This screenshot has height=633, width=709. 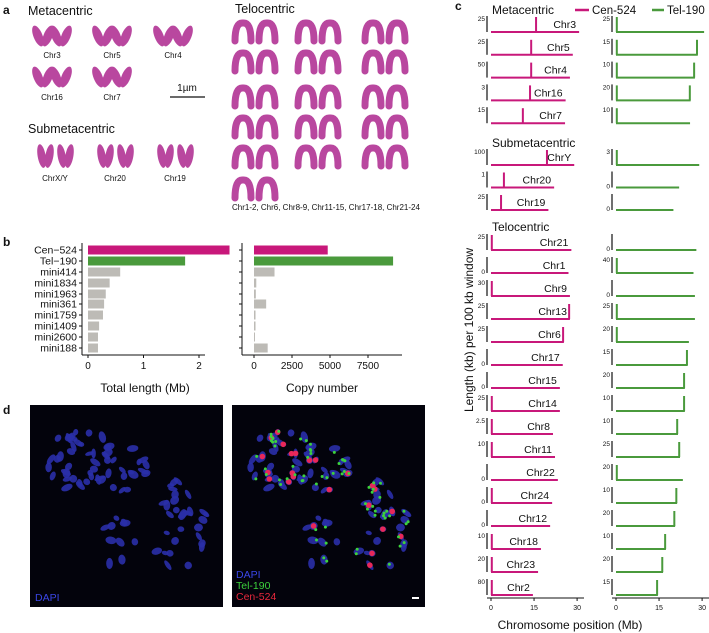 I want to click on chromosome-name: Chr1, so click(x=554, y=266).